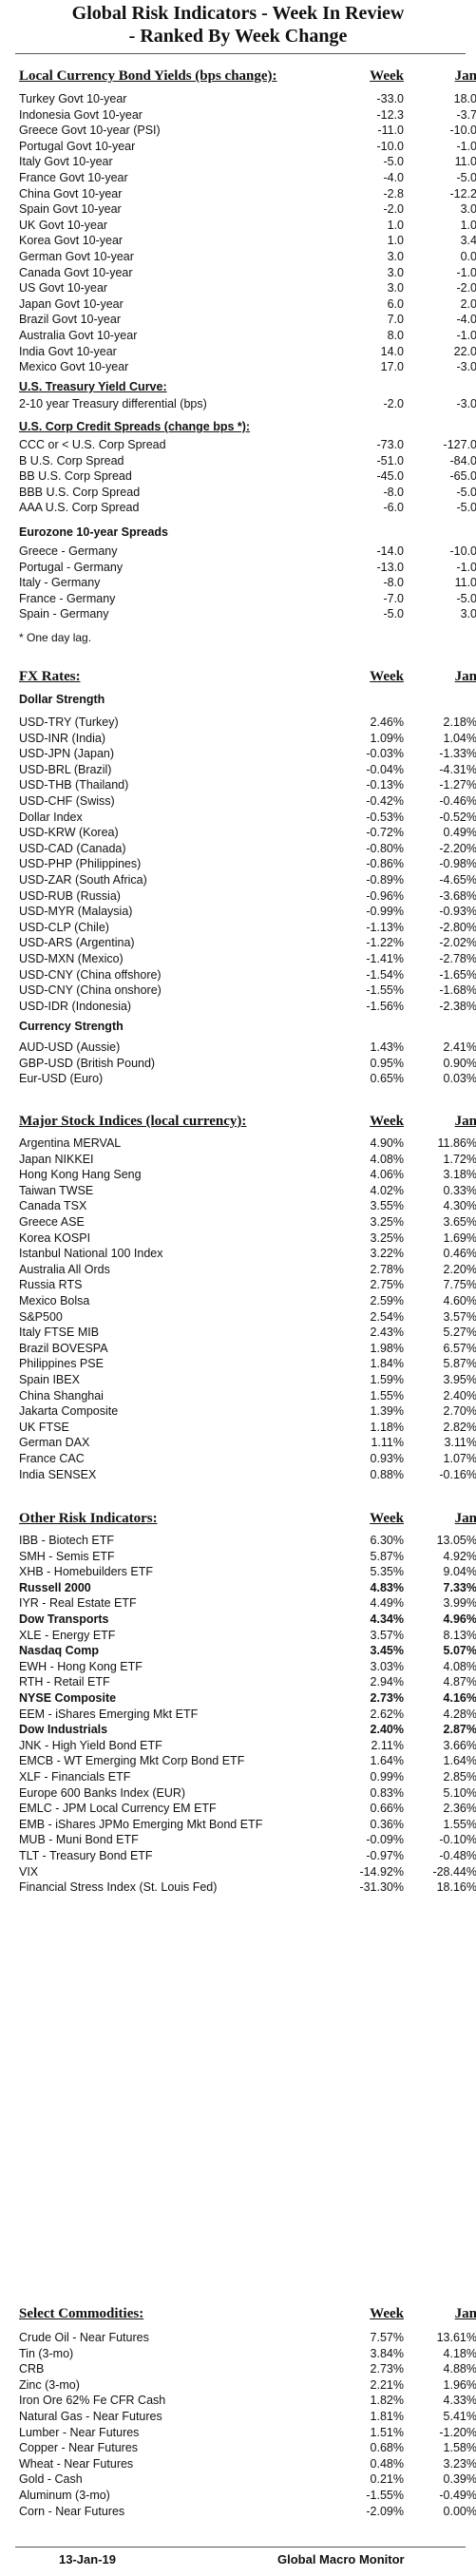 This screenshot has height=2576, width=476. What do you see at coordinates (80, 492) in the screenshot?
I see `row-label: BBB U.S. Corp Spread` at bounding box center [80, 492].